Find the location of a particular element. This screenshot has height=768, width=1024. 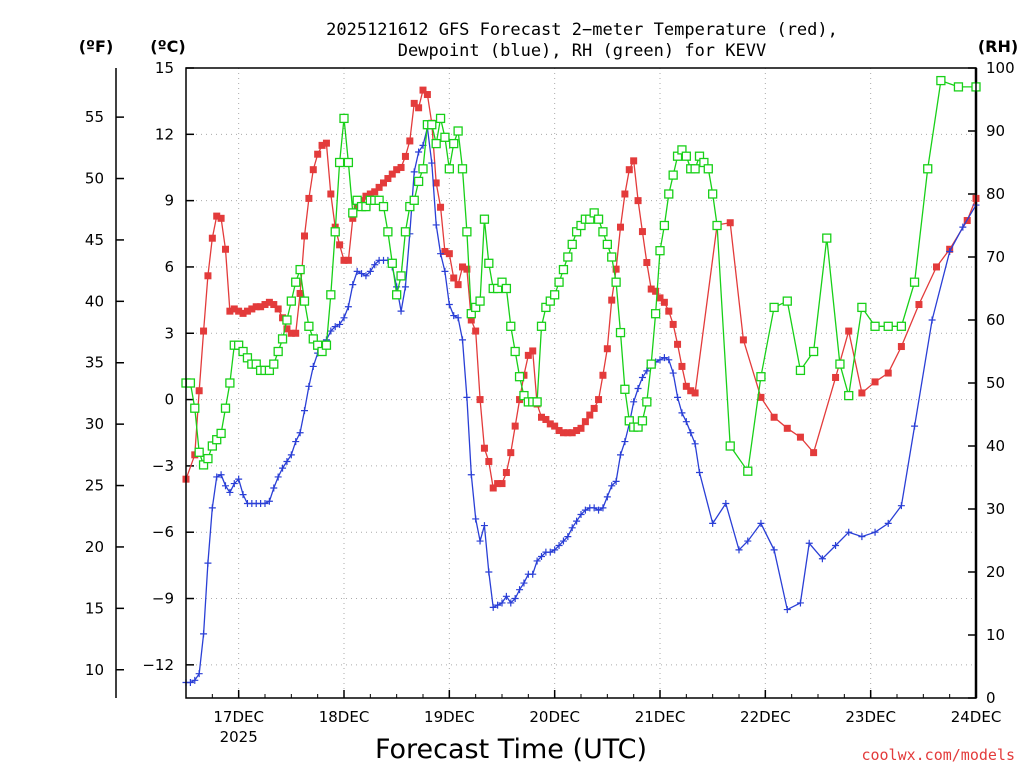

x-tick-sublabel: 2025 is located at coordinates (239, 737).